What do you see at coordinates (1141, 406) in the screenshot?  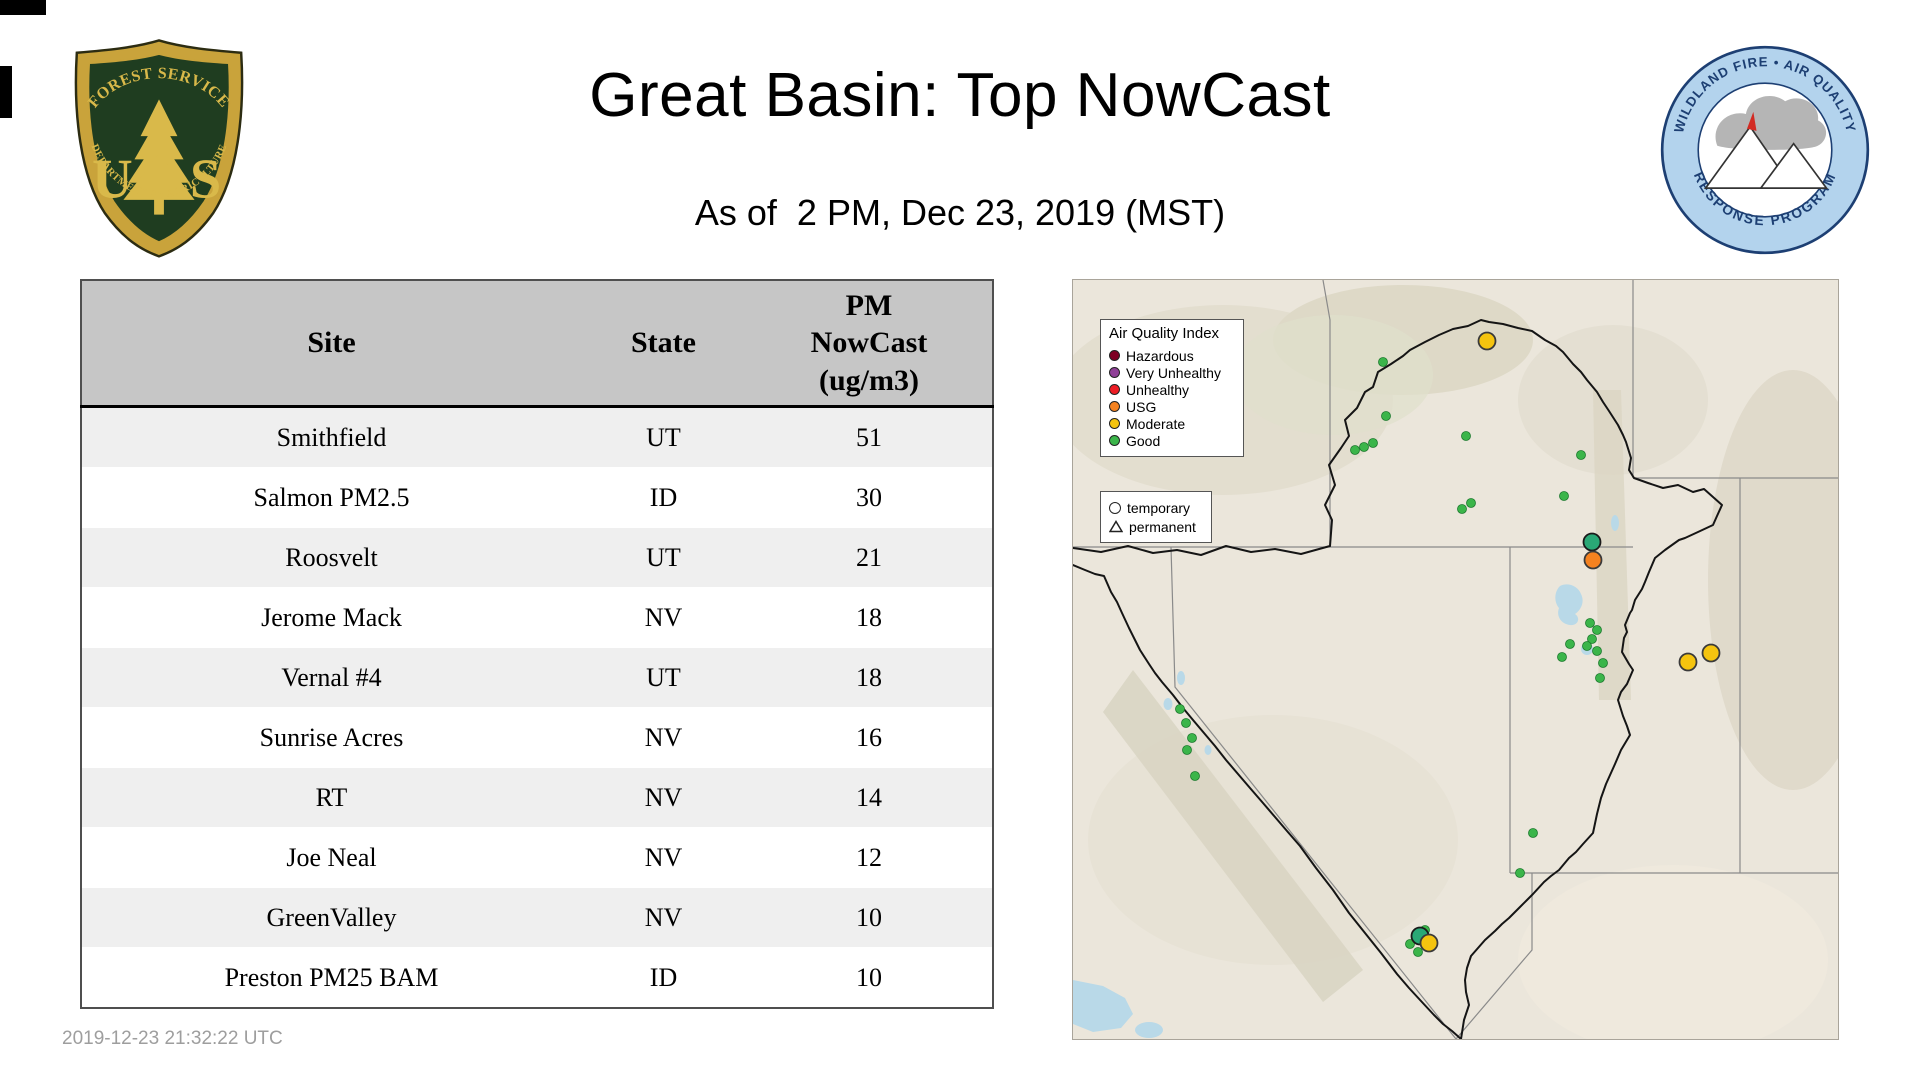 I see `aqi-legend-label: USG` at bounding box center [1141, 406].